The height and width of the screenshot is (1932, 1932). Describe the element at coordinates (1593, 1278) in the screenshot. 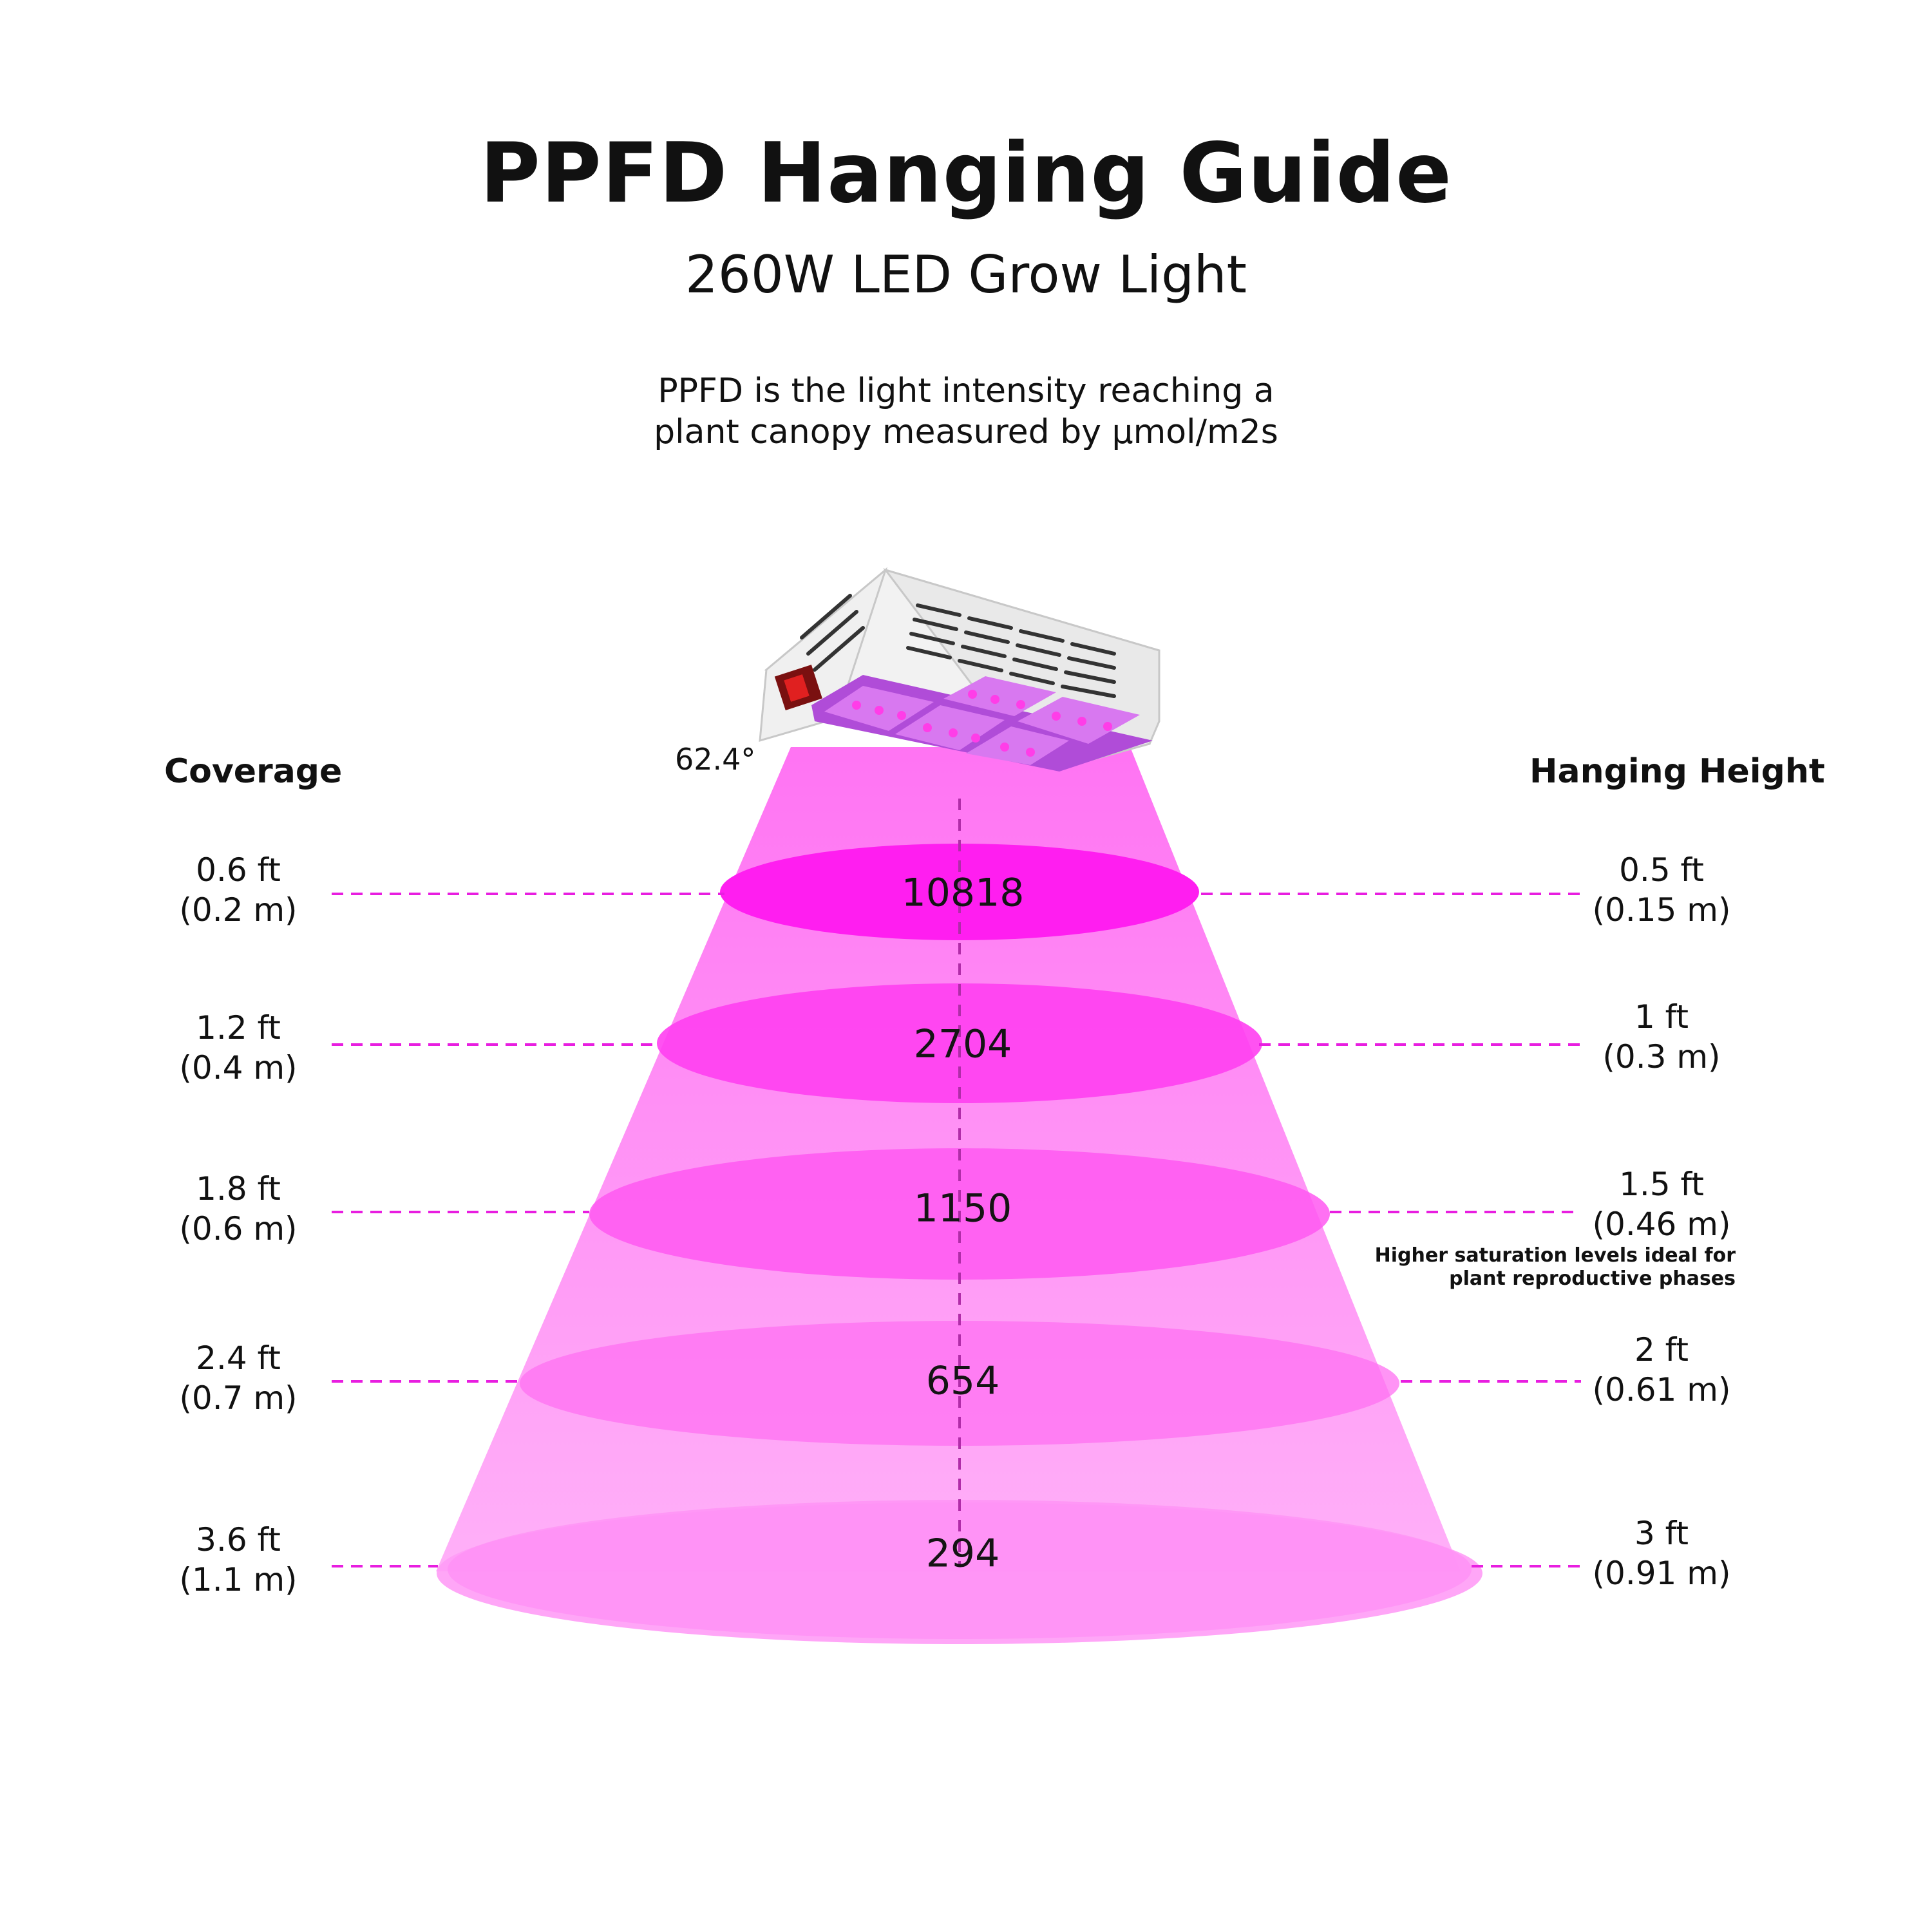

I see `note-line-2: plant reproductive phases` at that location.